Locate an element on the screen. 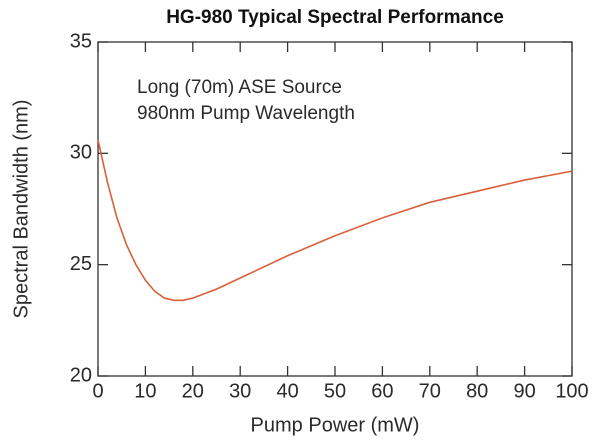 This screenshot has height=441, width=596. chart-title: HG-980 Typical Spectral Performance is located at coordinates (335, 17).